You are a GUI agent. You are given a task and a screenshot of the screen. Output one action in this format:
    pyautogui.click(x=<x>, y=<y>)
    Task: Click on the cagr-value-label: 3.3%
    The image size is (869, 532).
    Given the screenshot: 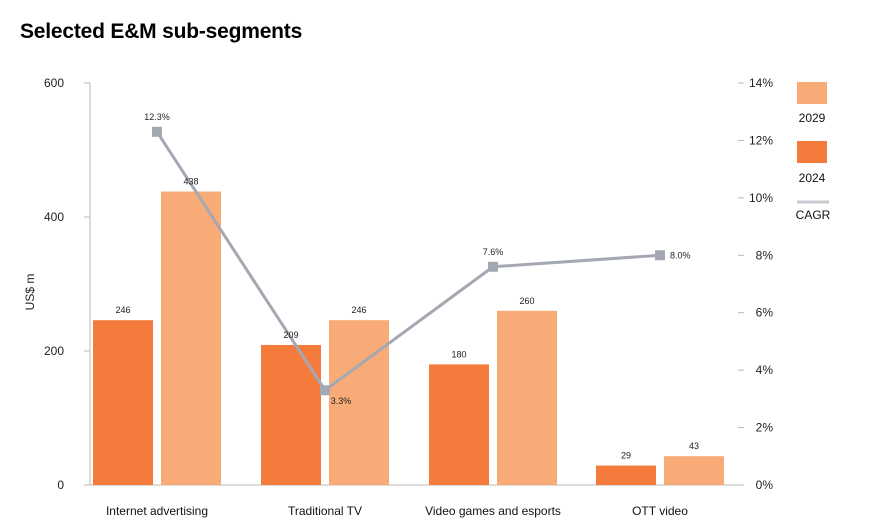 What is the action you would take?
    pyautogui.click(x=341, y=401)
    